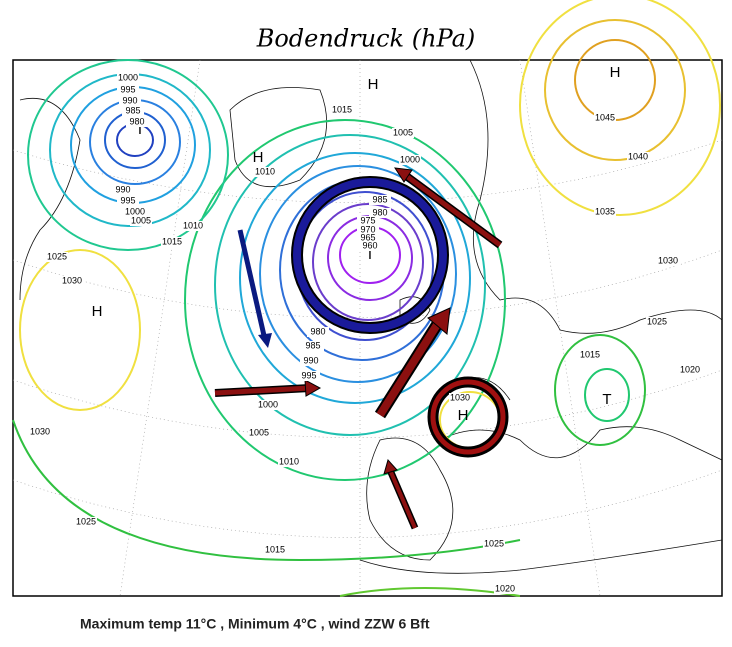 This screenshot has width=732, height=647. I want to click on isobar-label: 965, so click(367, 237).